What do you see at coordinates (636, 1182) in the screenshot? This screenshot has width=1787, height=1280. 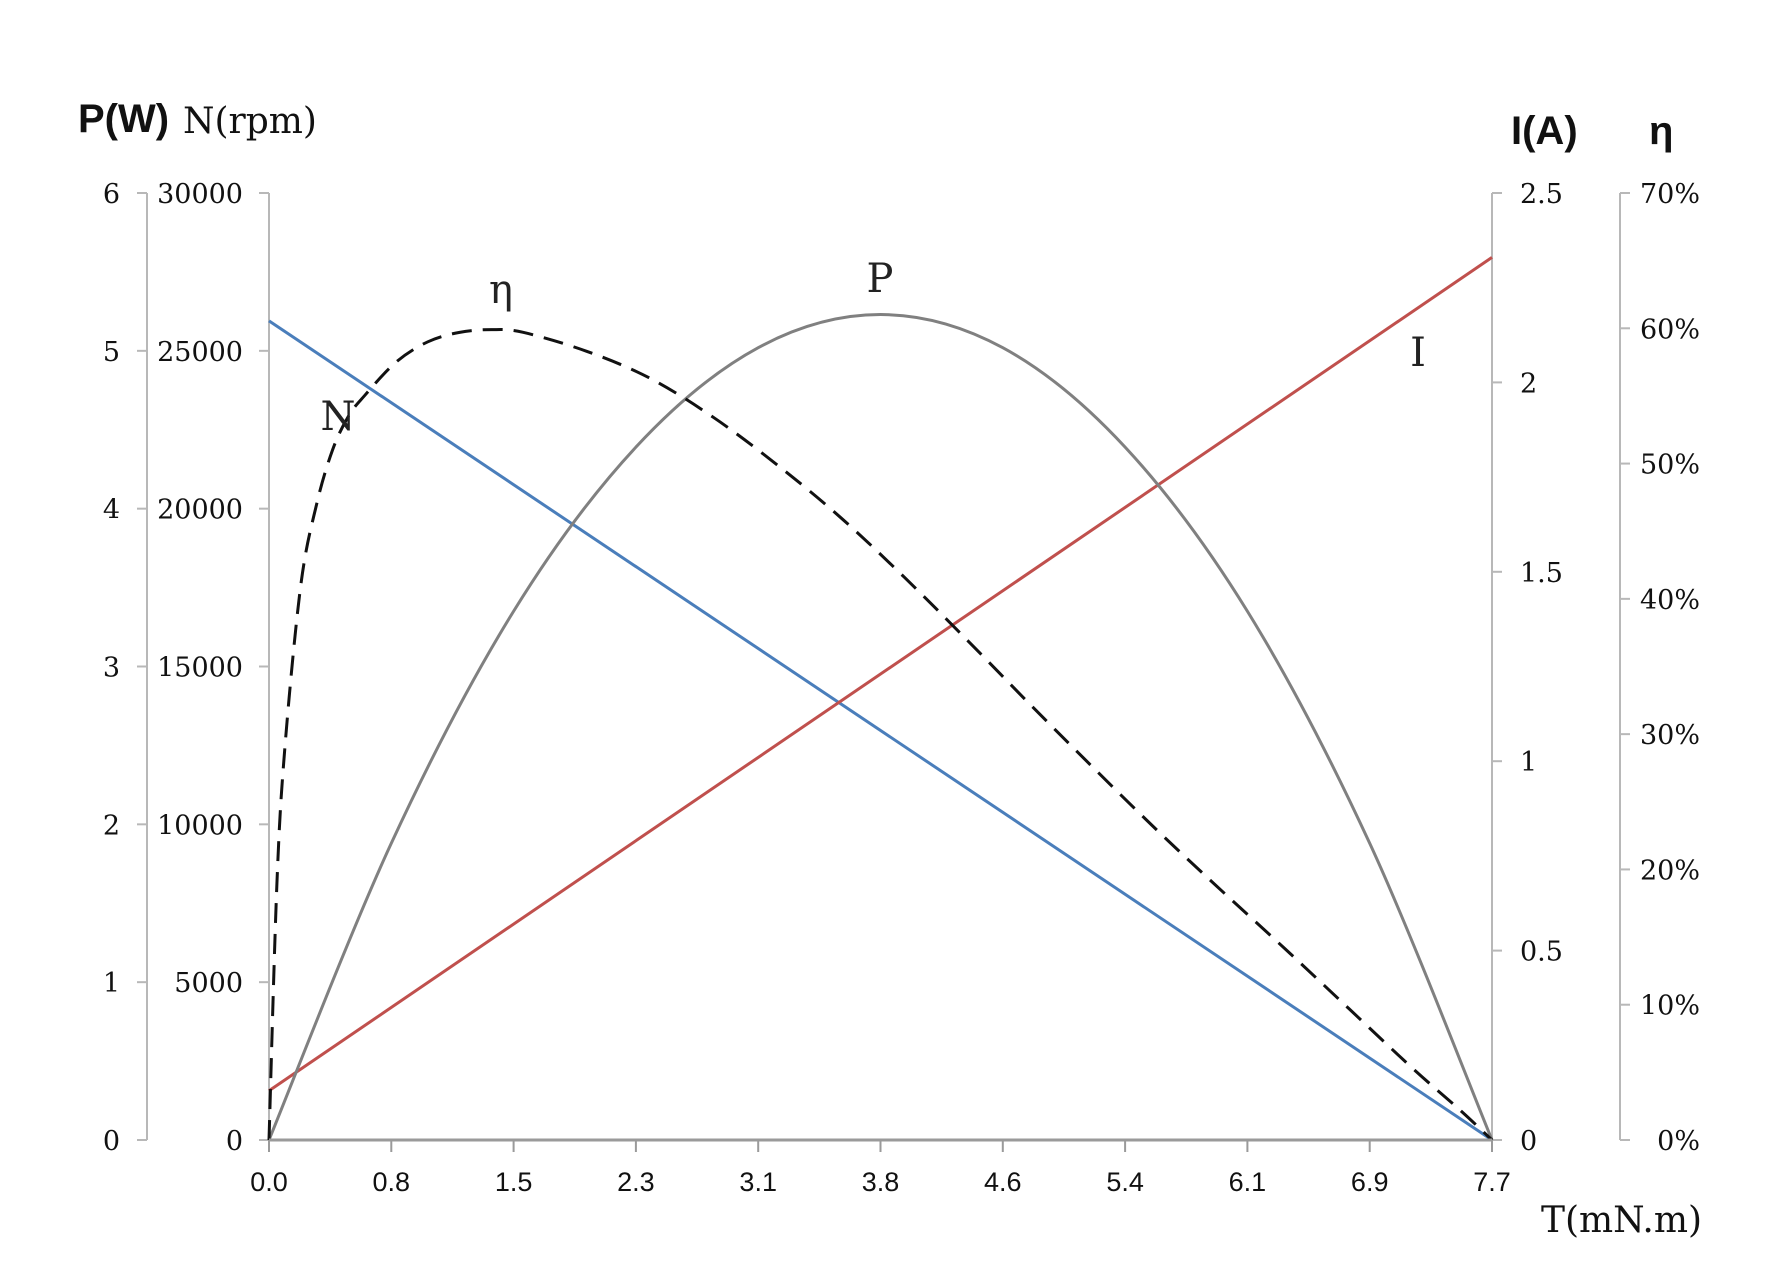 I see `x-tick-label: 2.3` at bounding box center [636, 1182].